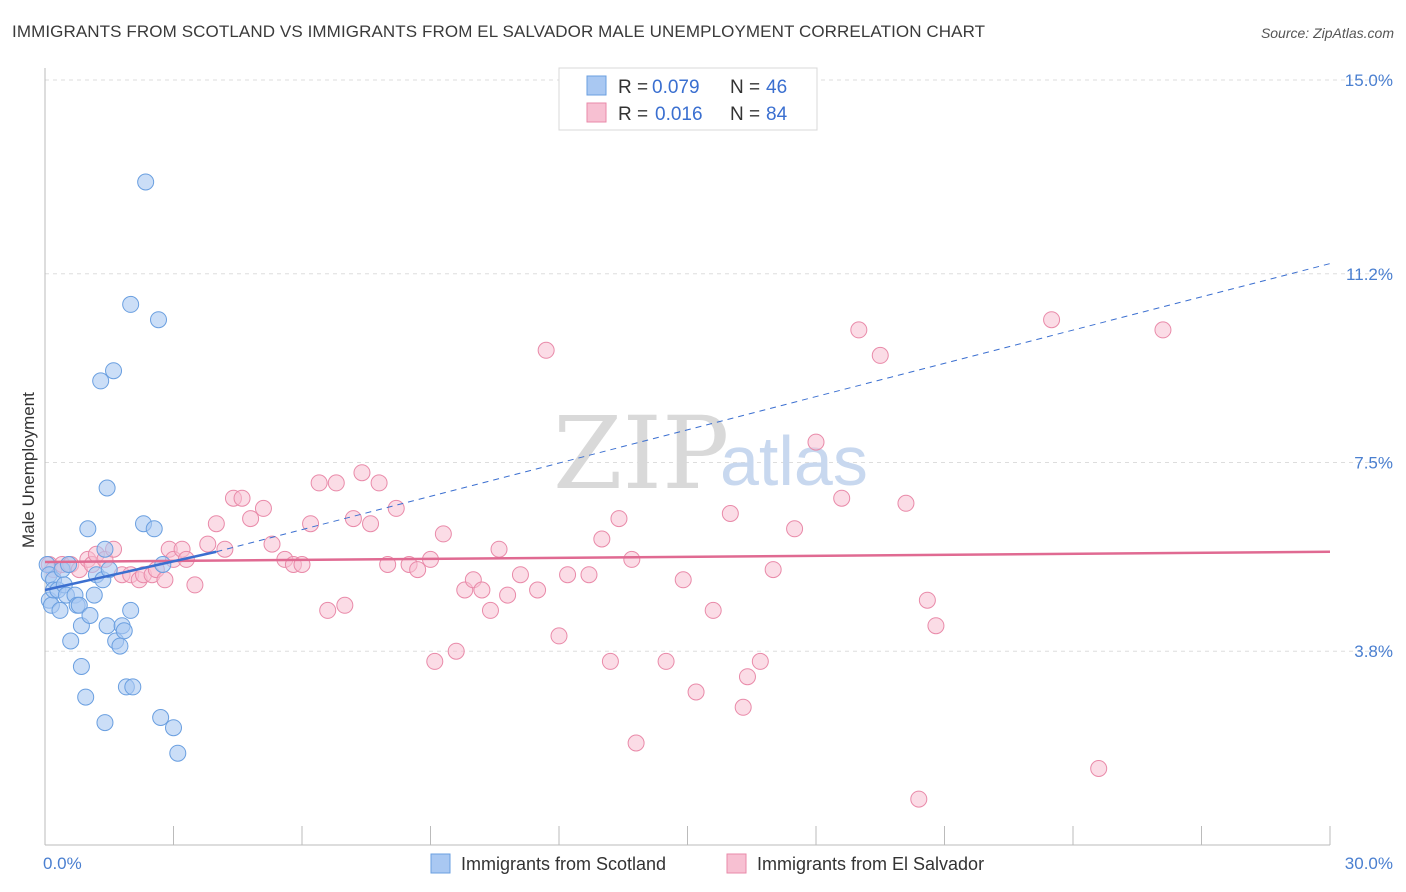  What do you see at coordinates (676, 87) in the screenshot?
I see `legend-scotland-r-value: 0.079` at bounding box center [676, 87].